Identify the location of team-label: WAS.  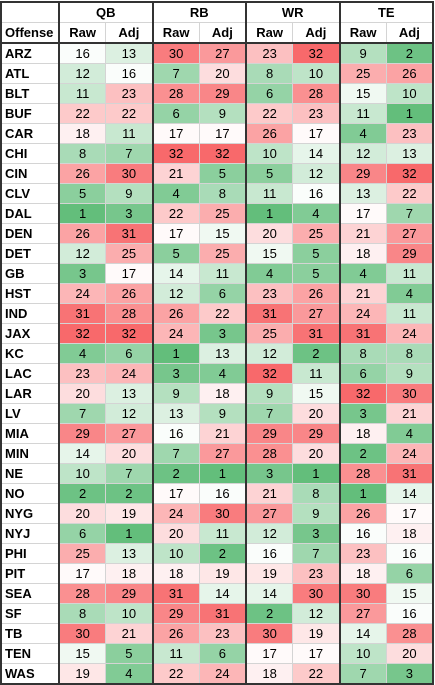
(30, 674).